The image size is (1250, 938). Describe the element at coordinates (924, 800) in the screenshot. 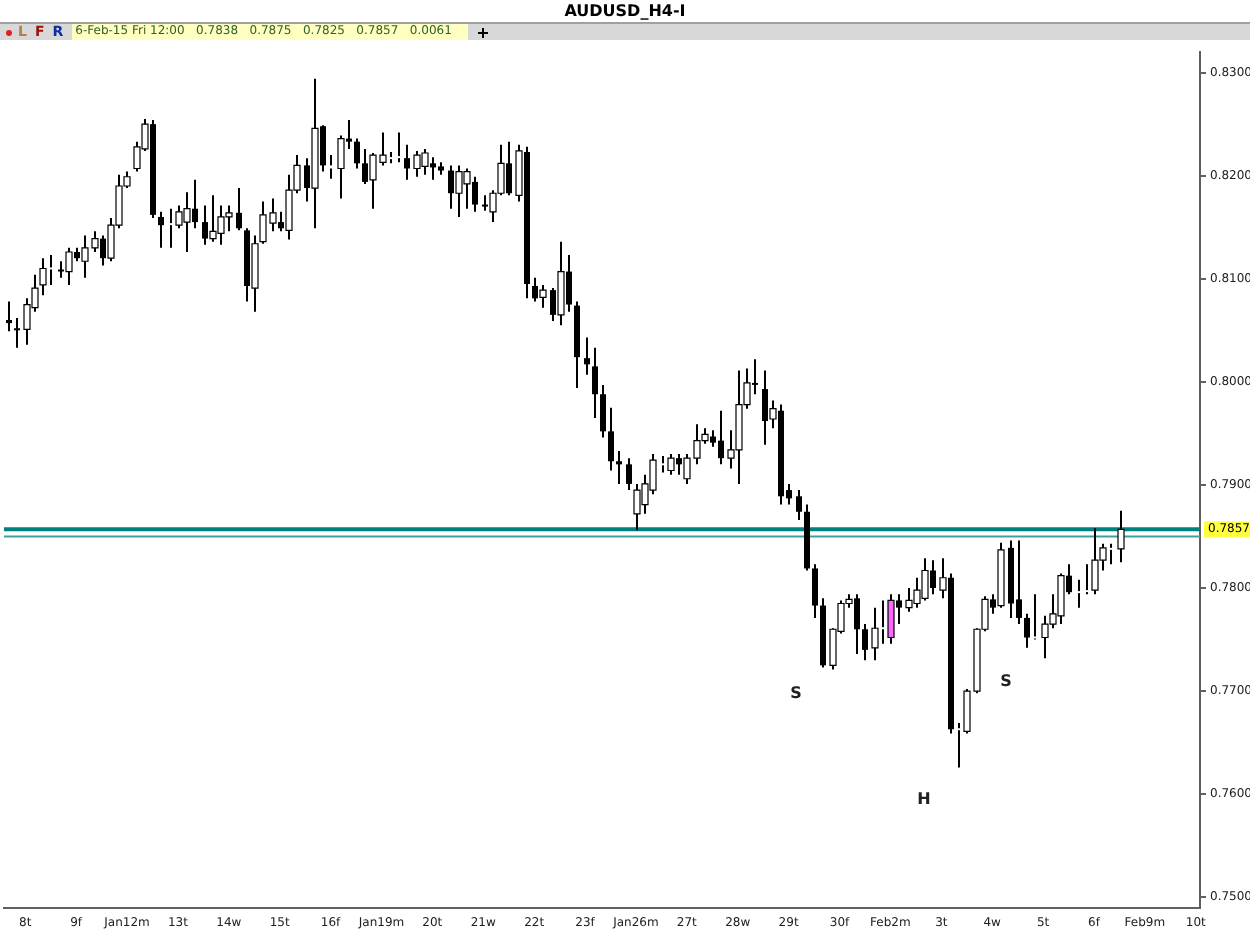

I see `annotation: H` at that location.